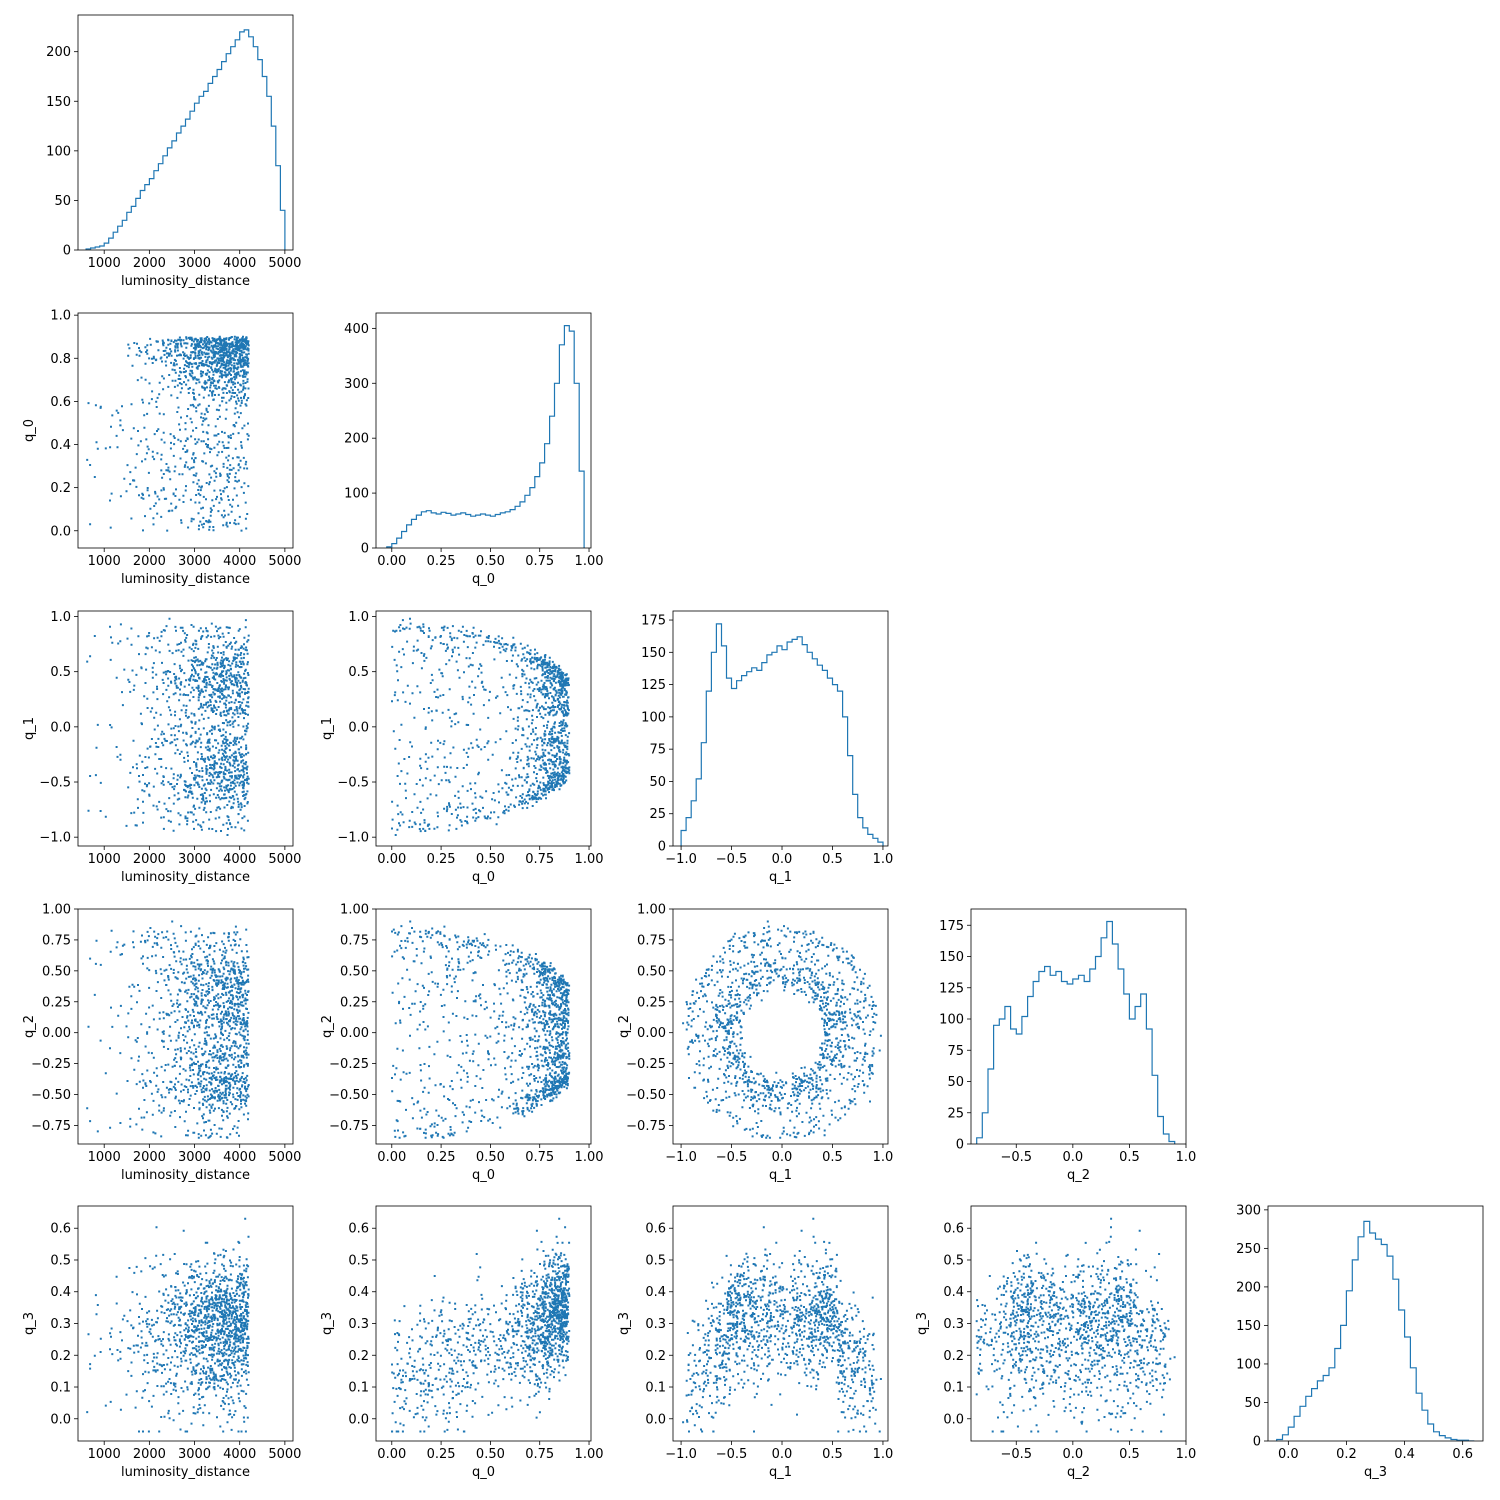 Image resolution: width=1500 pixels, height=1500 pixels. I want to click on y-tick-label: 200, so click(58, 52).